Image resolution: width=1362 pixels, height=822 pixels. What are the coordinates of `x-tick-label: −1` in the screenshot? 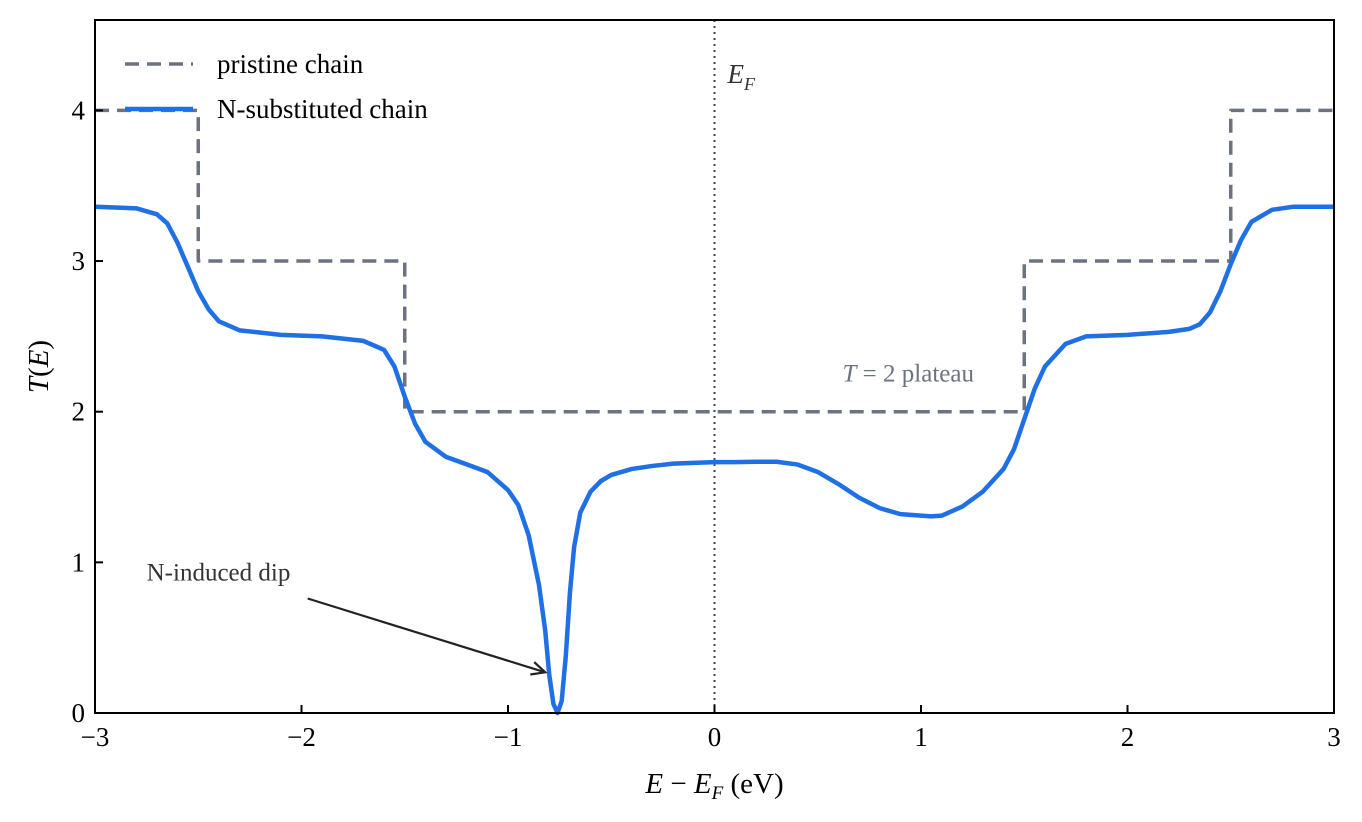 It's located at (508, 737).